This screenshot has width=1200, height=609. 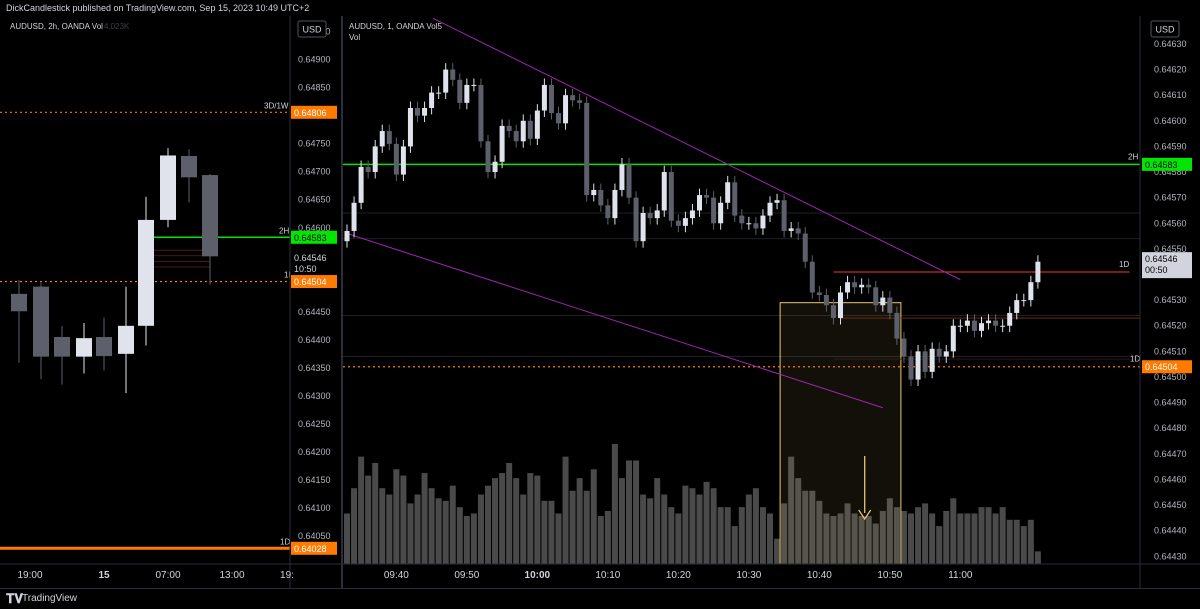 I want to click on right-last-price: 0.64546, so click(x=1161, y=259).